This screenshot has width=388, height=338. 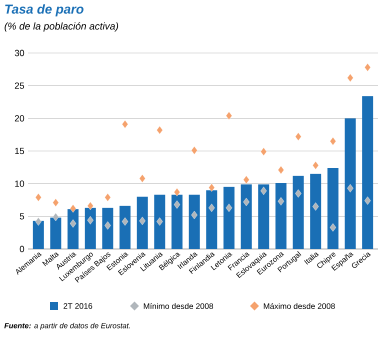 What do you see at coordinates (22, 216) in the screenshot?
I see `y-tick-label: 5` at bounding box center [22, 216].